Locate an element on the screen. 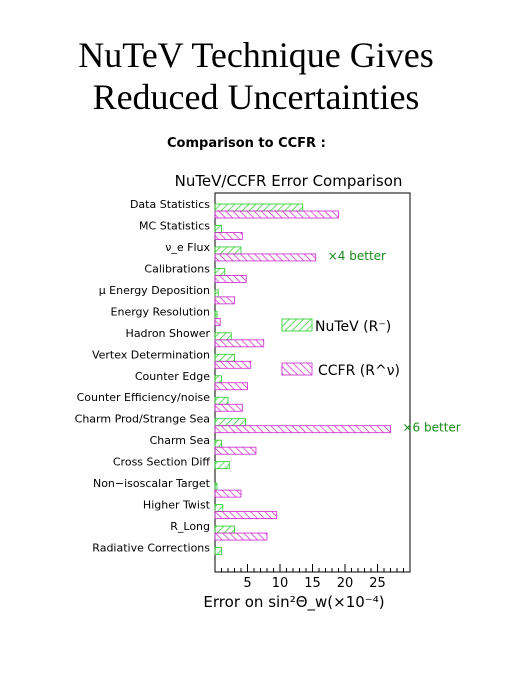 Image resolution: width=512 pixels, height=682 pixels. category-label: Calibrations is located at coordinates (177, 268).